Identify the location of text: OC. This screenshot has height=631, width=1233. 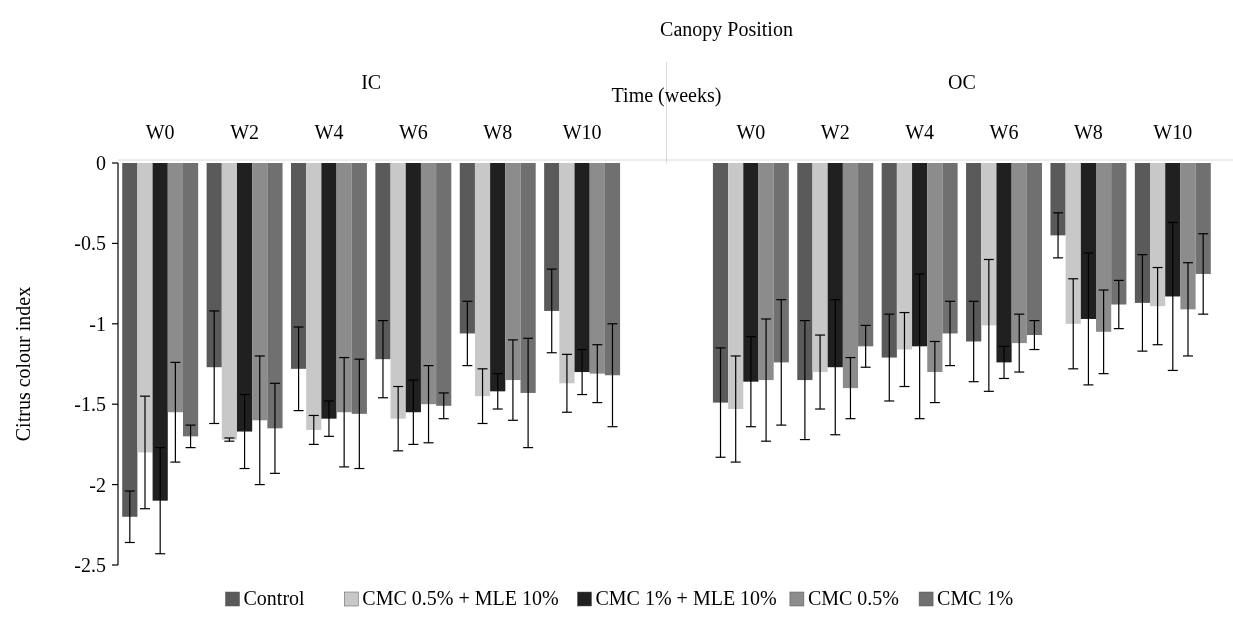
(961, 82).